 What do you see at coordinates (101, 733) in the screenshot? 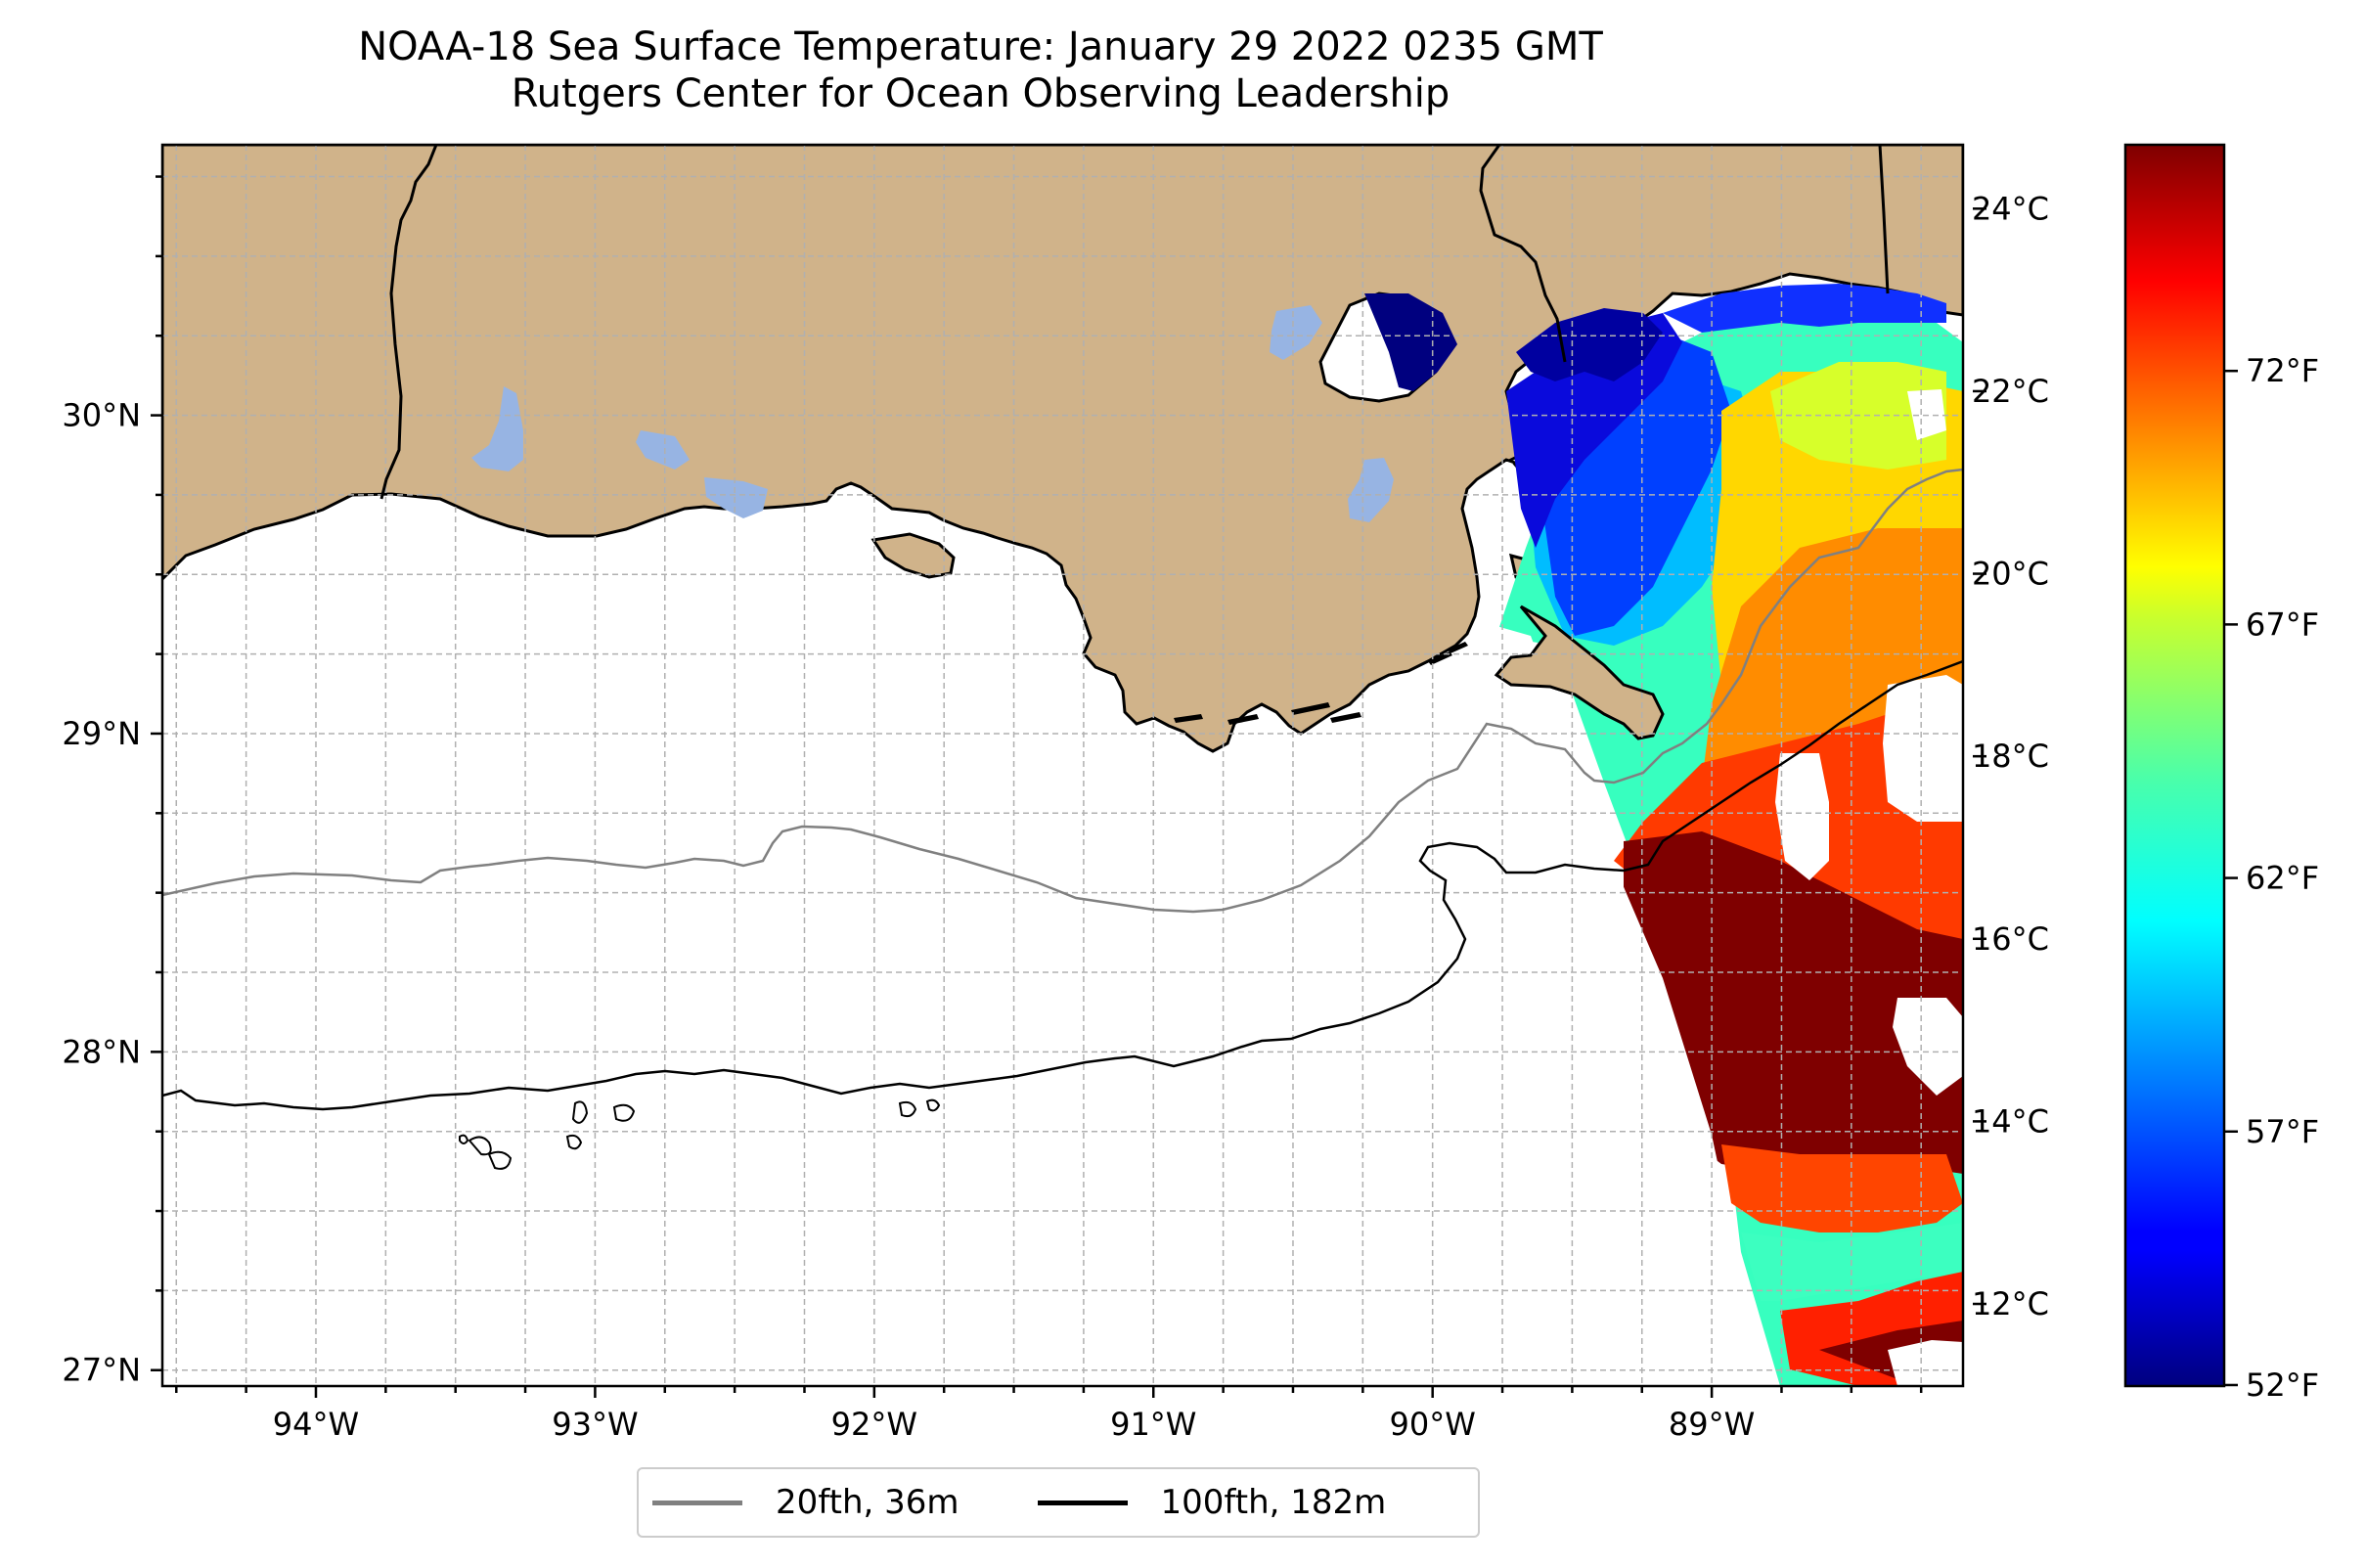
I see `lat-tick-label: 29°N` at bounding box center [101, 733].